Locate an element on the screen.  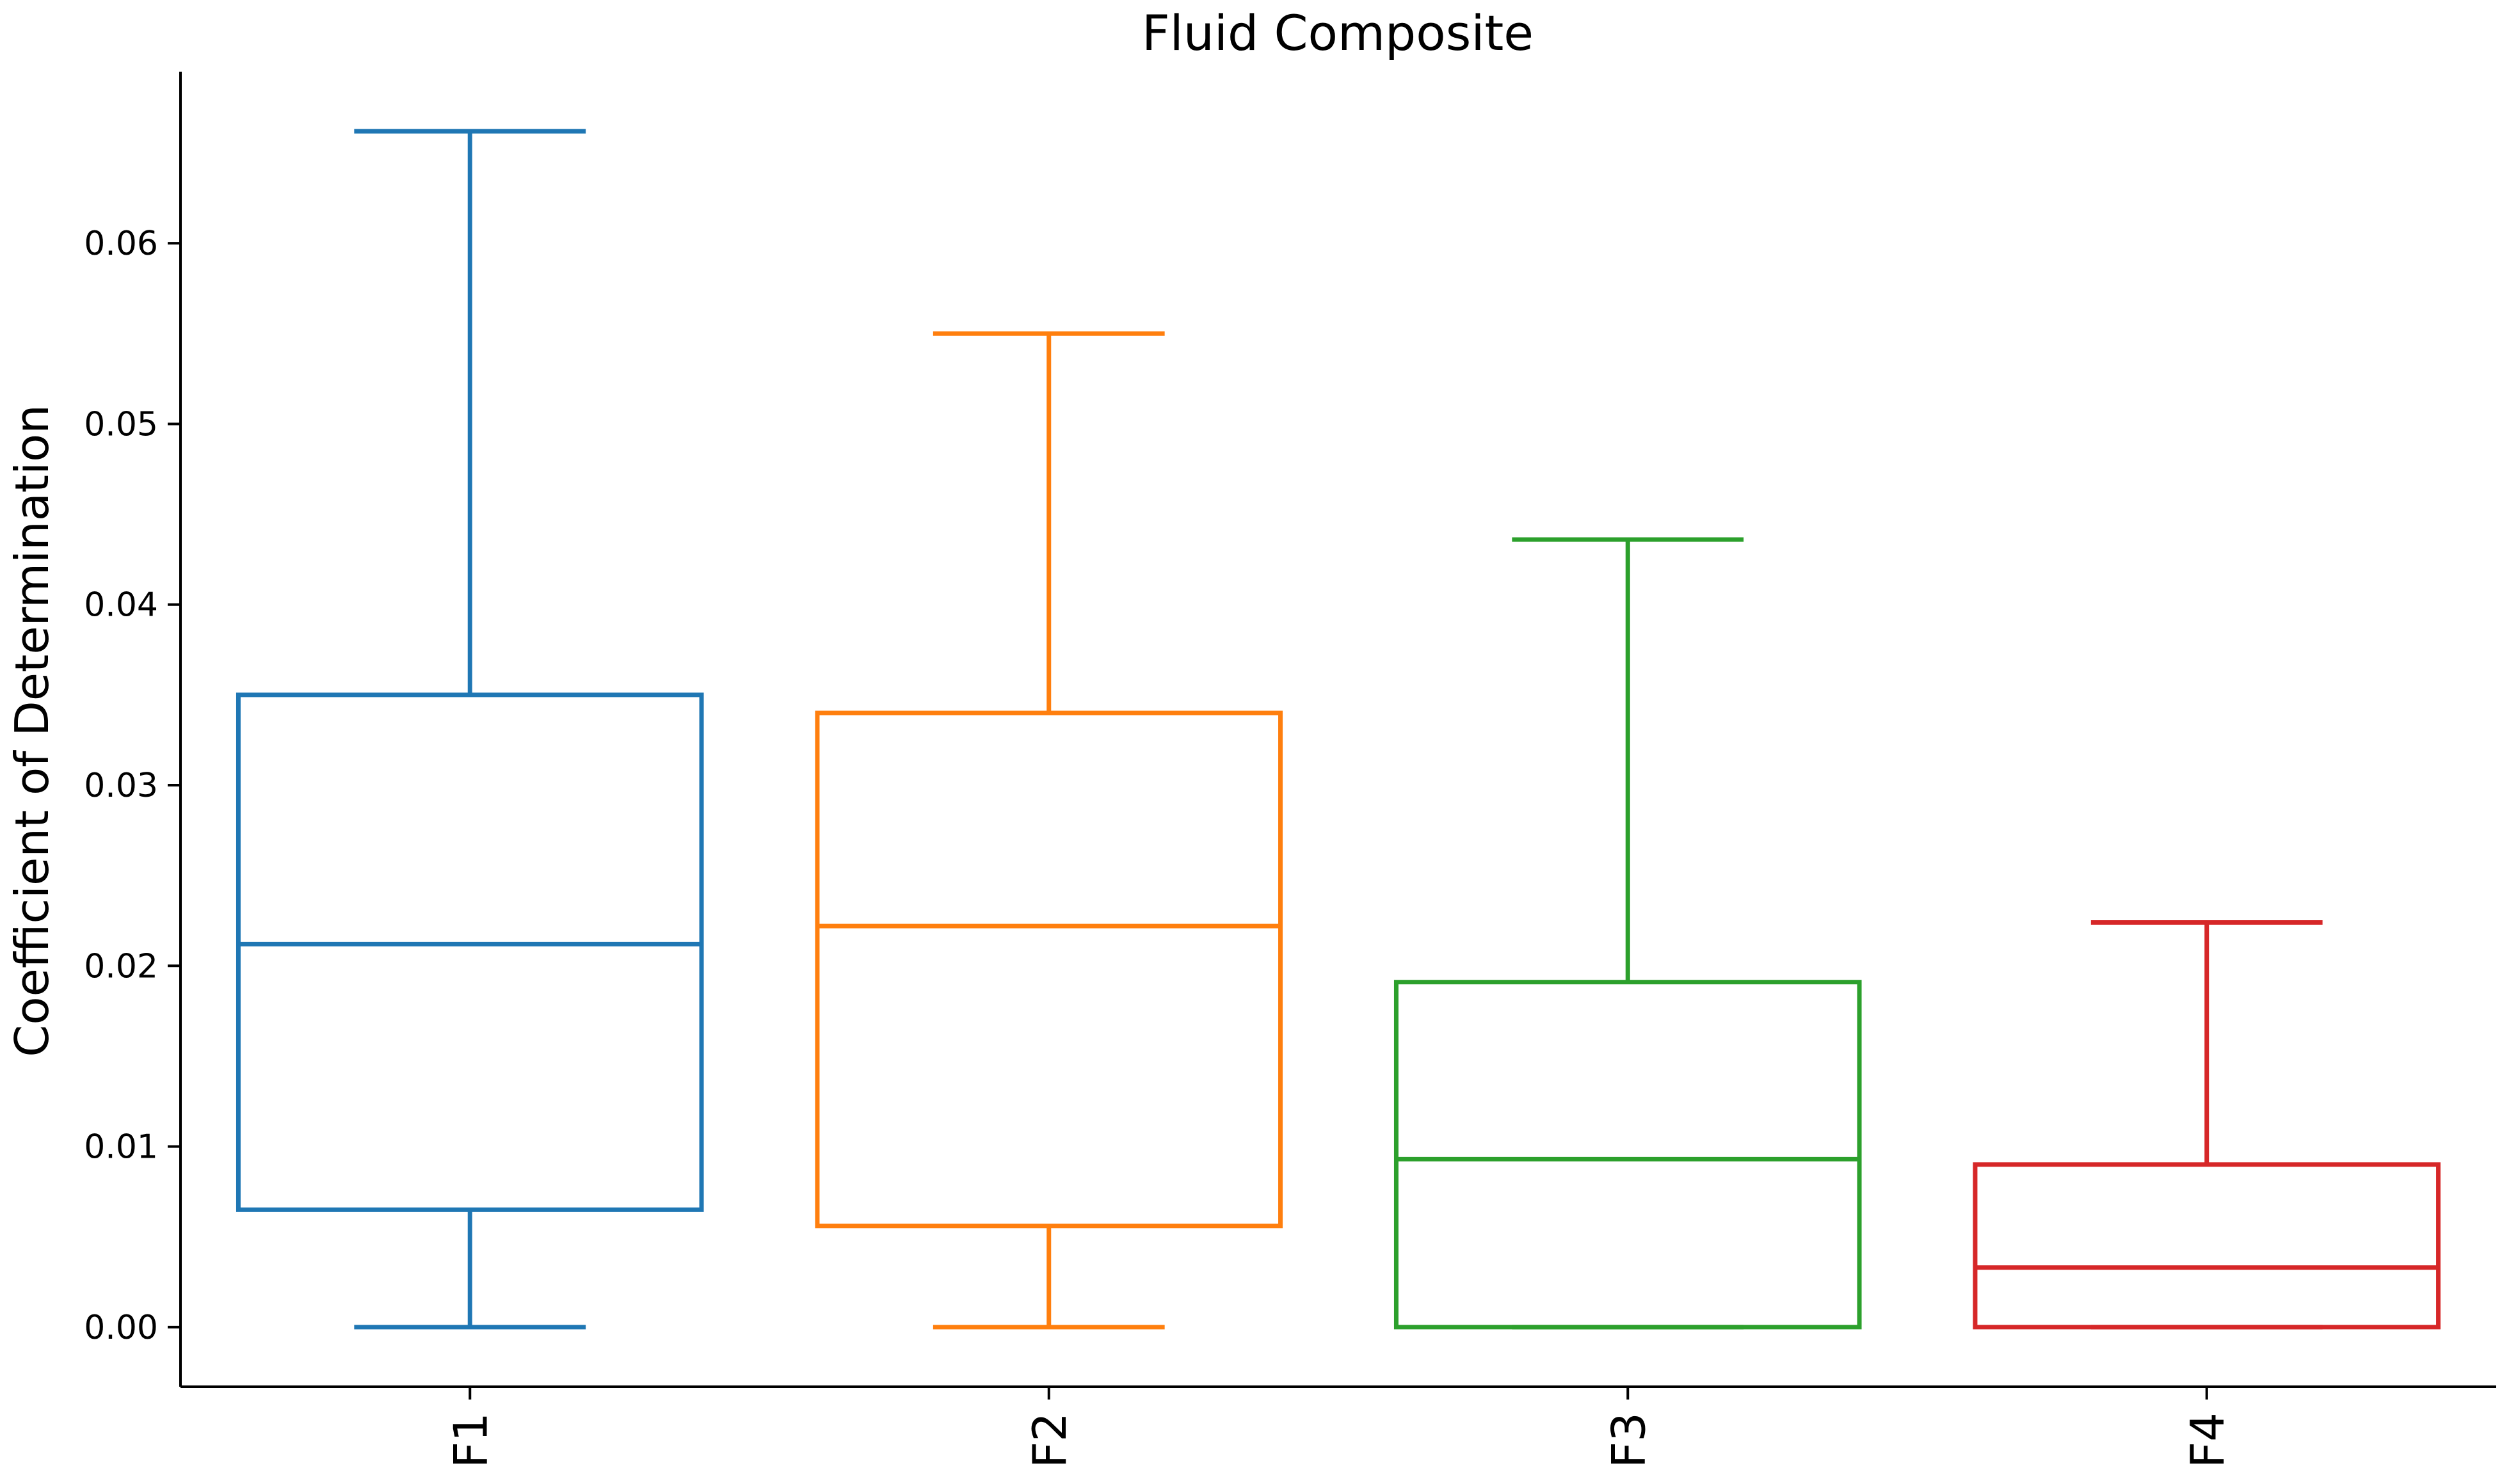
x-tick-label: F3 is located at coordinates (1628, 1440).